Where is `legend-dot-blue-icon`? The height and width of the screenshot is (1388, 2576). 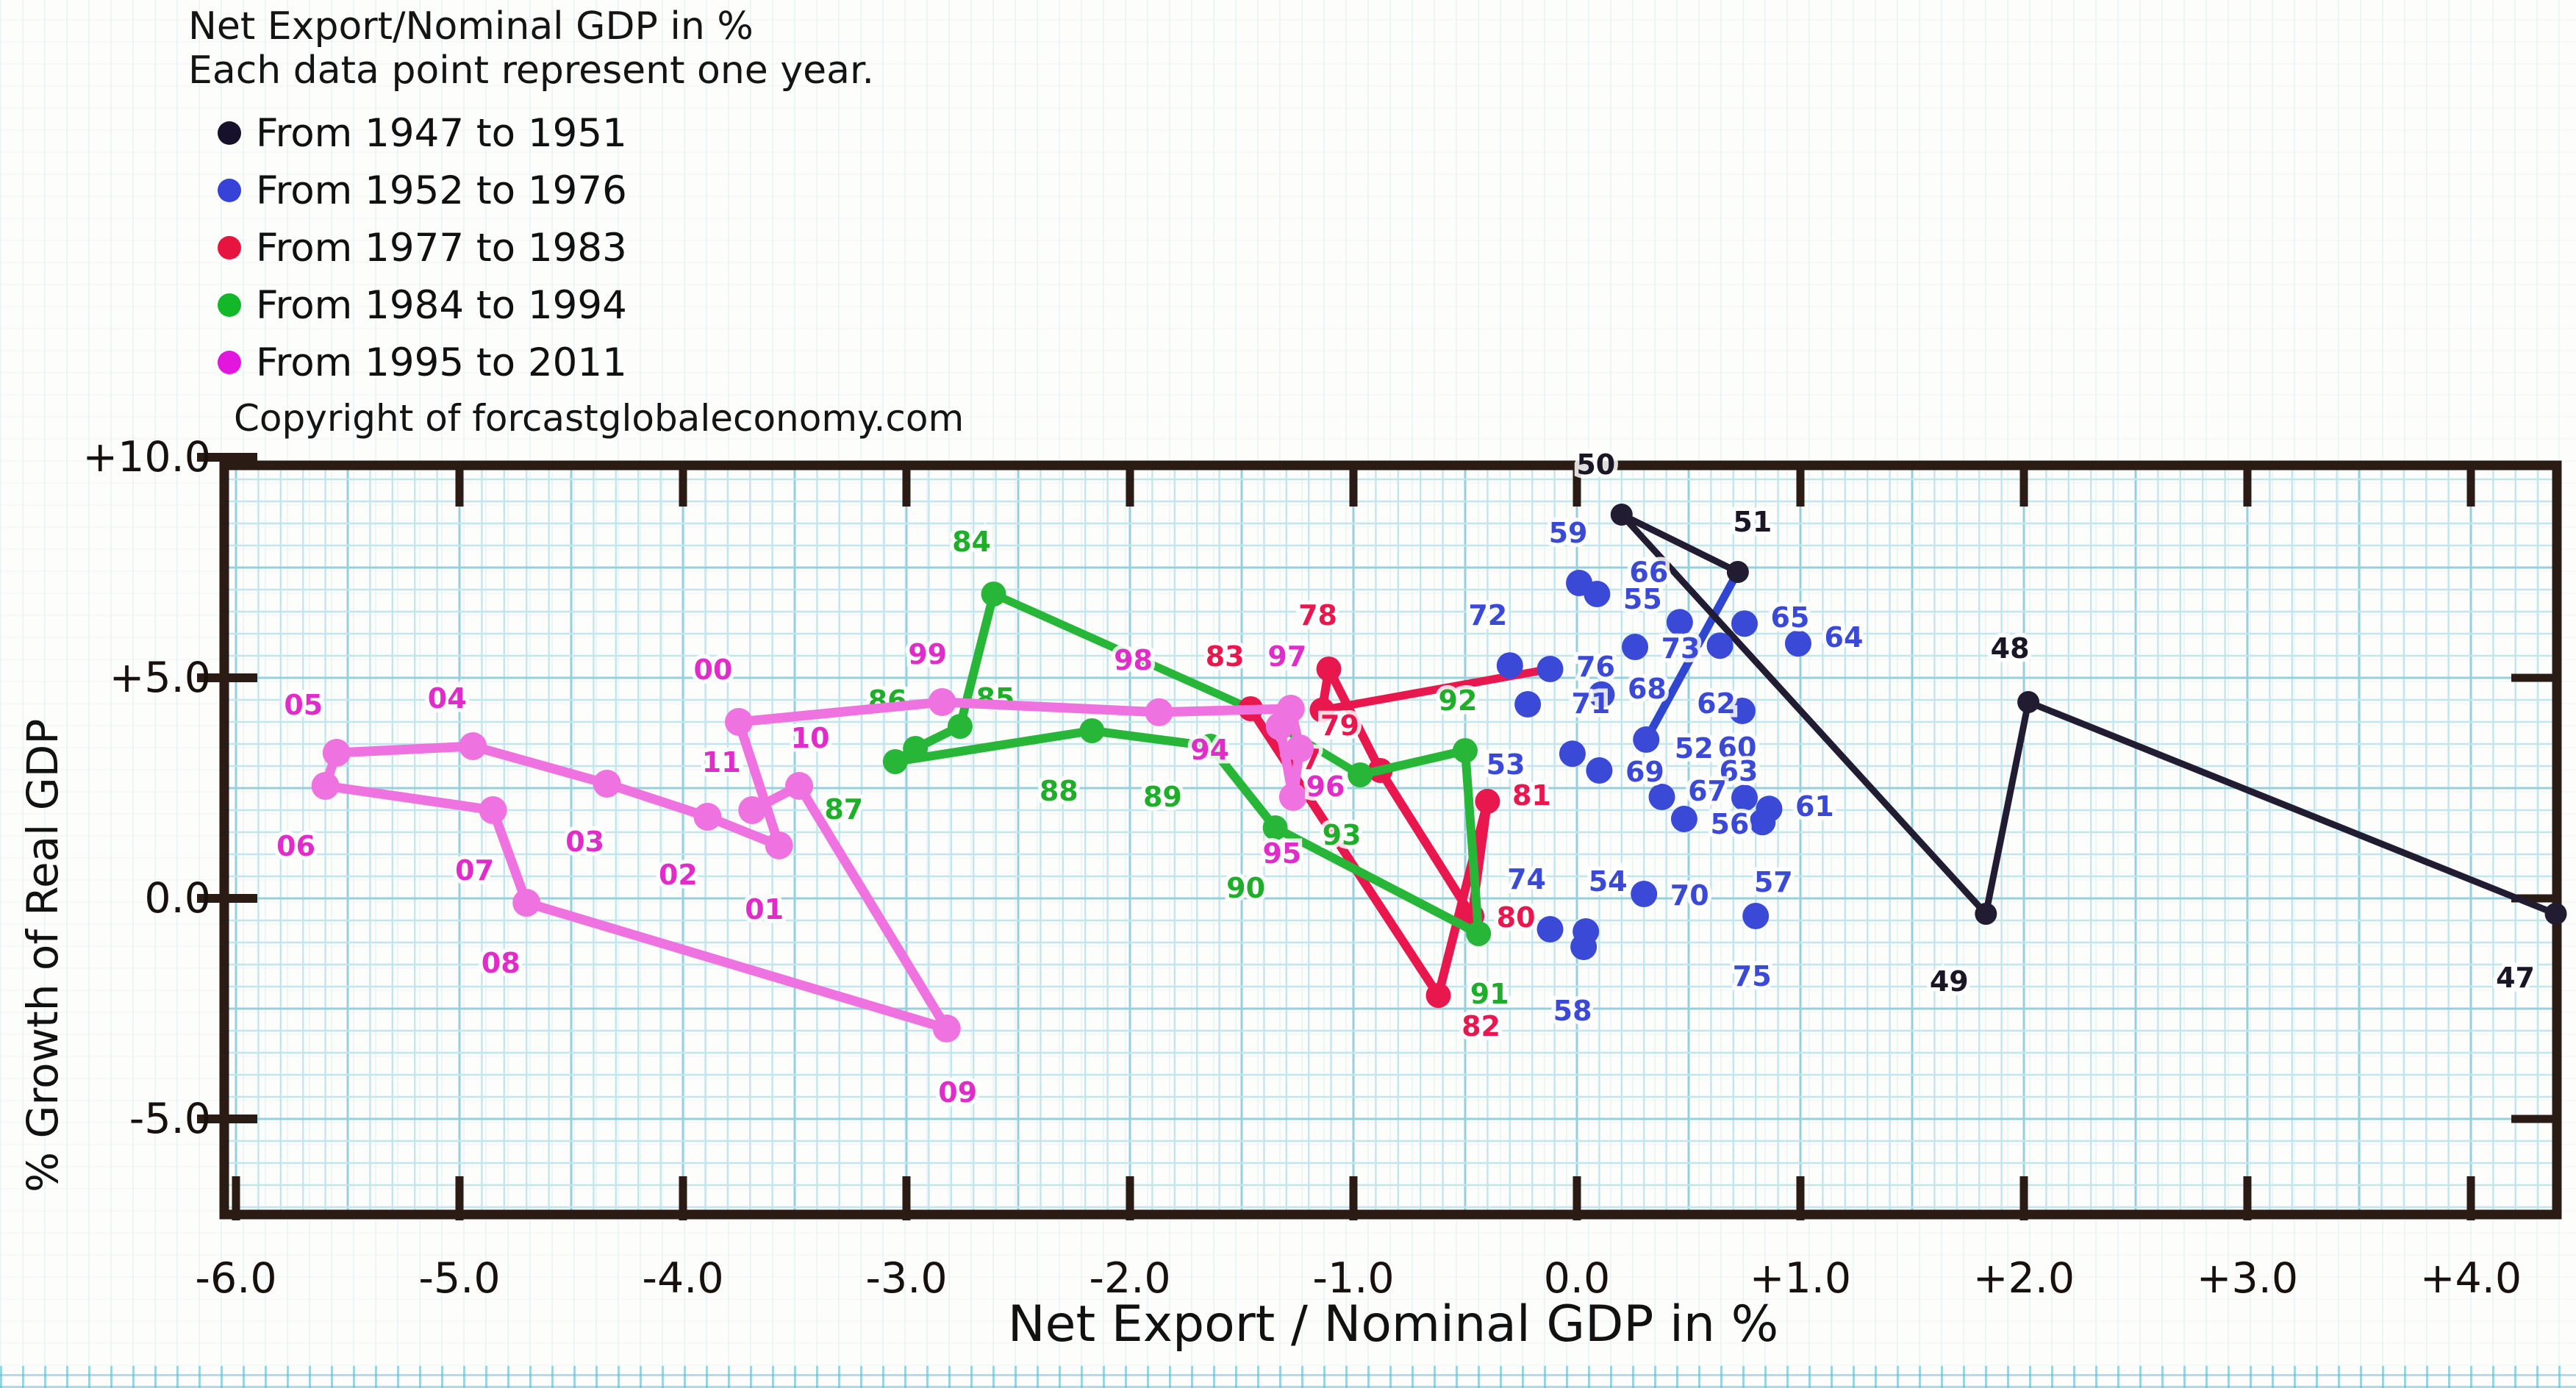
legend-dot-blue-icon is located at coordinates (230, 191).